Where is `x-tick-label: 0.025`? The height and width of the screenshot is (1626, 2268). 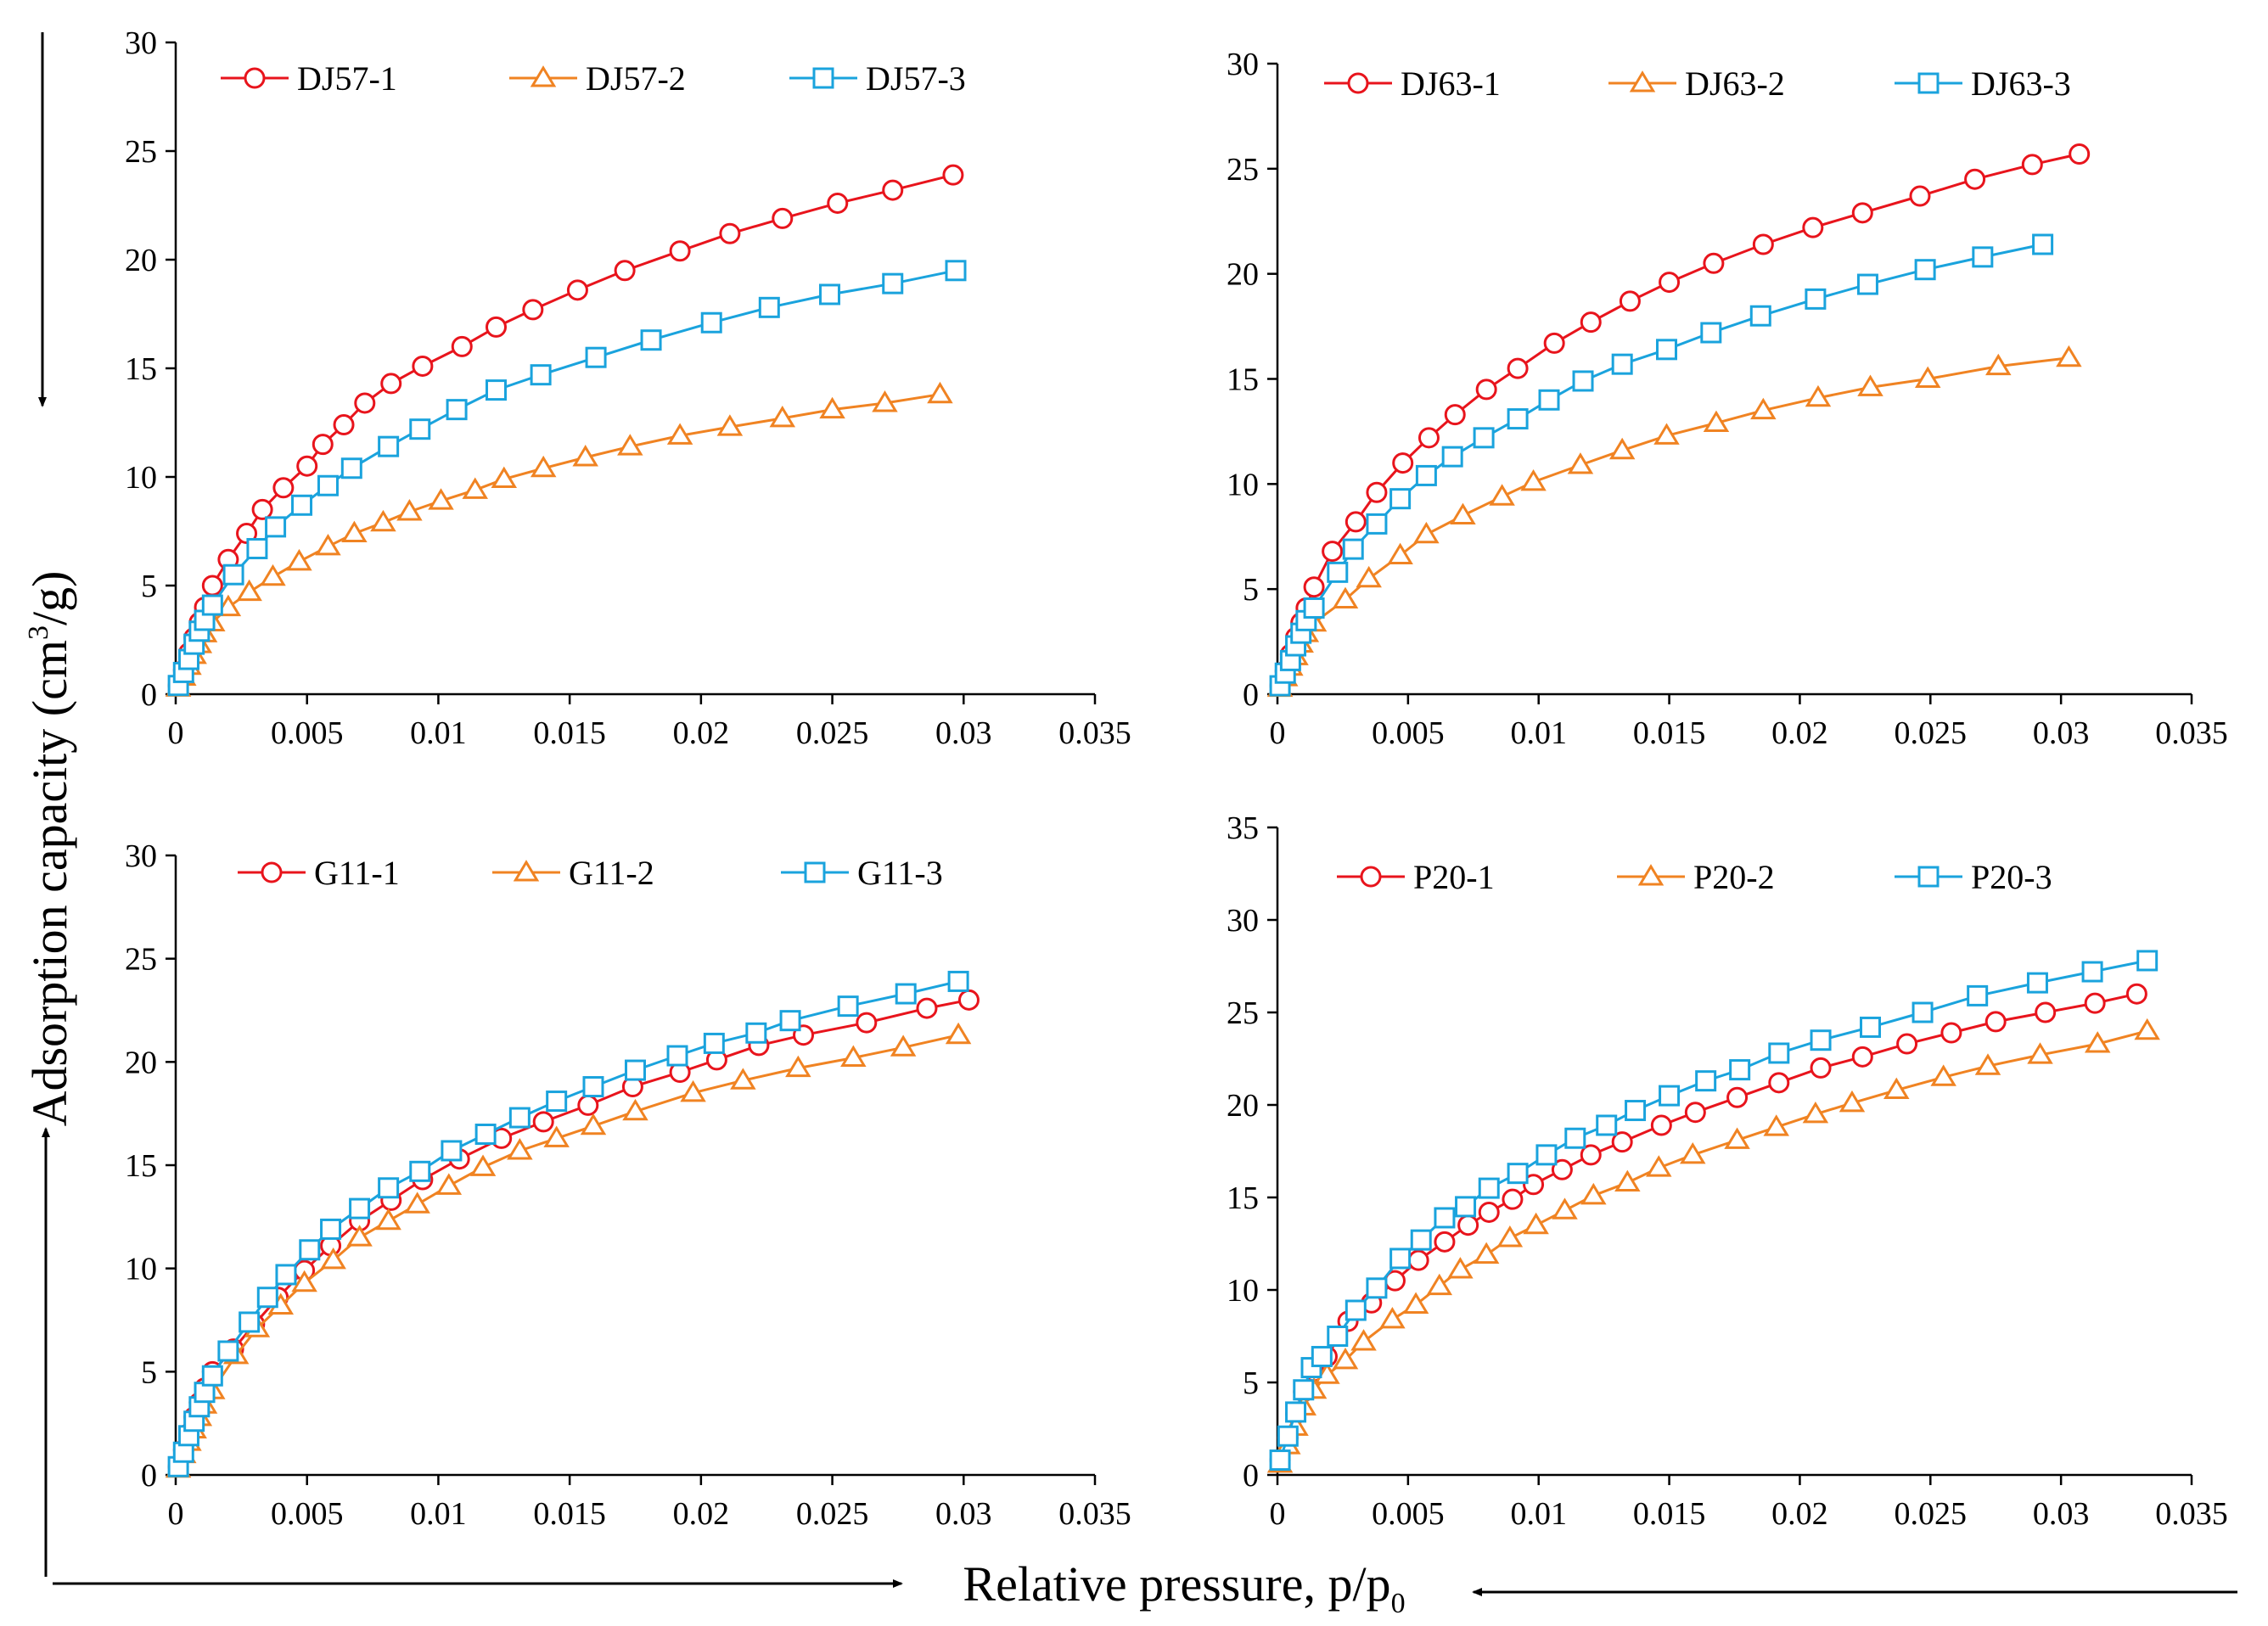
x-tick-label: 0.025 is located at coordinates (1931, 1514).